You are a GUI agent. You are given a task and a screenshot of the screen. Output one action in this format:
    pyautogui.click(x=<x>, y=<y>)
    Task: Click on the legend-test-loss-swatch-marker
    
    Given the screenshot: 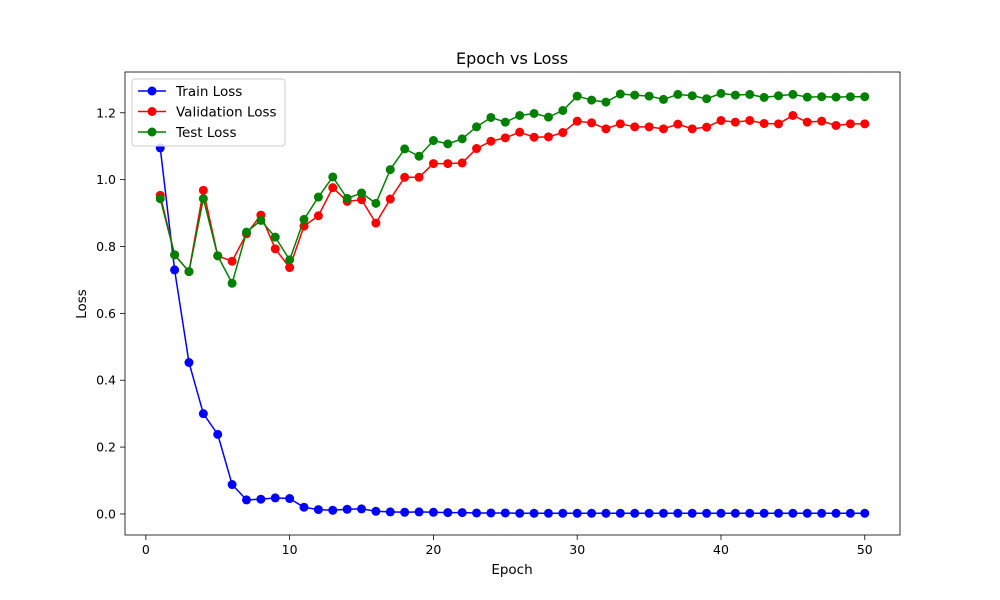 What is the action you would take?
    pyautogui.click(x=152, y=132)
    